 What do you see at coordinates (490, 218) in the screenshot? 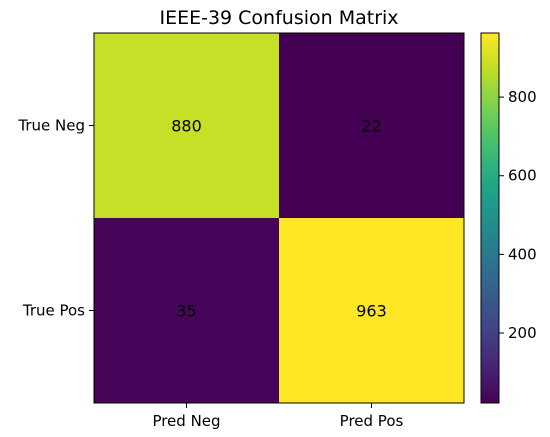
I see `colorbar` at bounding box center [490, 218].